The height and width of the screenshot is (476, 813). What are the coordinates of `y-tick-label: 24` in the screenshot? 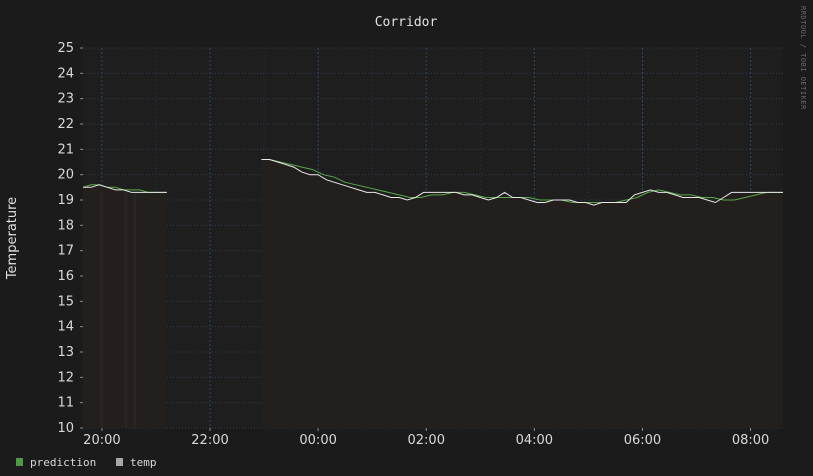 It's located at (65, 73).